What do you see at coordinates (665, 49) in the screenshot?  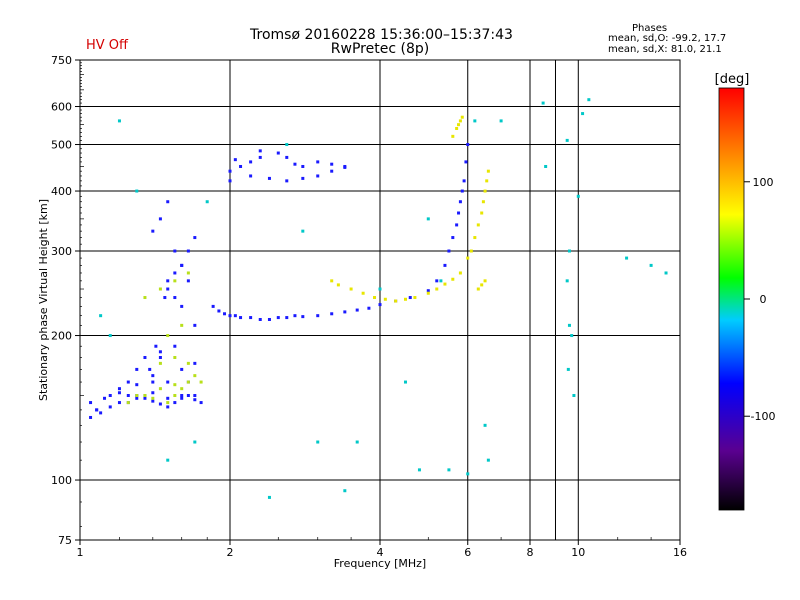 I see `phase-x-stats: mean, sd,X: 81.0, 21.1` at bounding box center [665, 49].